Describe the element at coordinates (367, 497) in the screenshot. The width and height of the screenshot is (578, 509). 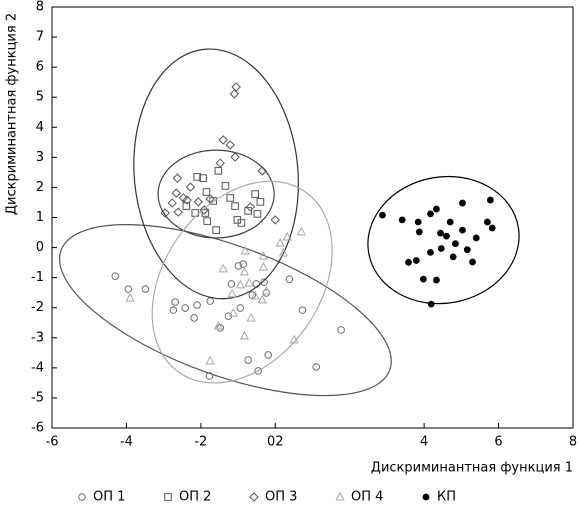
I see `legend-label: ОП 4` at that location.